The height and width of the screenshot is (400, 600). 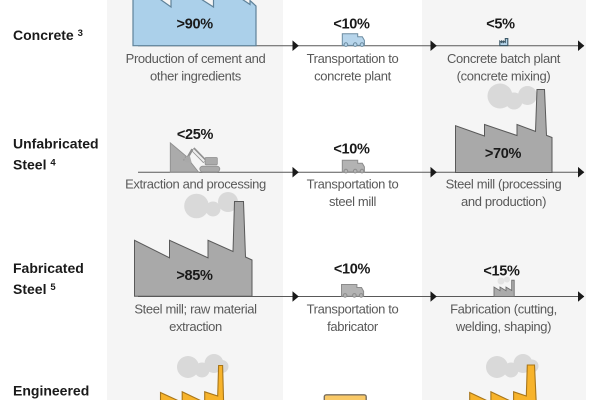 What do you see at coordinates (500, 25) in the screenshot?
I see `svg-text: <5%` at bounding box center [500, 25].